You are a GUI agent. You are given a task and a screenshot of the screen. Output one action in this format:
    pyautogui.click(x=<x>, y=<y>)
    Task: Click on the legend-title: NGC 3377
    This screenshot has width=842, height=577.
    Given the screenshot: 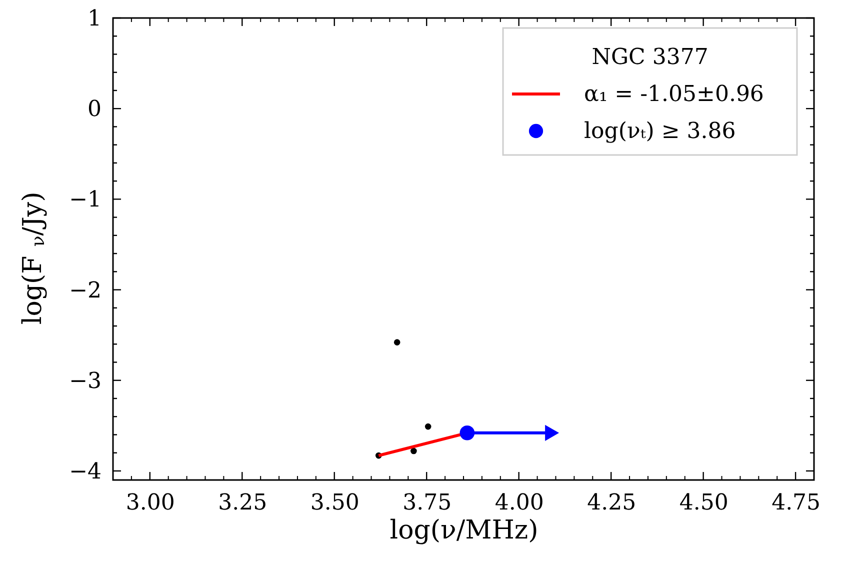 What is the action you would take?
    pyautogui.click(x=650, y=57)
    